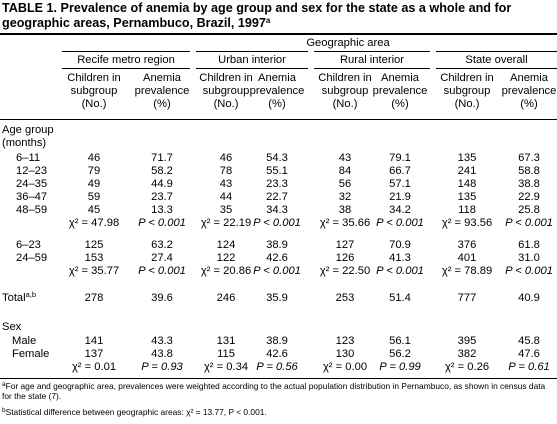 The height and width of the screenshot is (424, 557). Describe the element at coordinates (345, 258) in the screenshot. I see `age-broad-row-children-count: 126` at that location.